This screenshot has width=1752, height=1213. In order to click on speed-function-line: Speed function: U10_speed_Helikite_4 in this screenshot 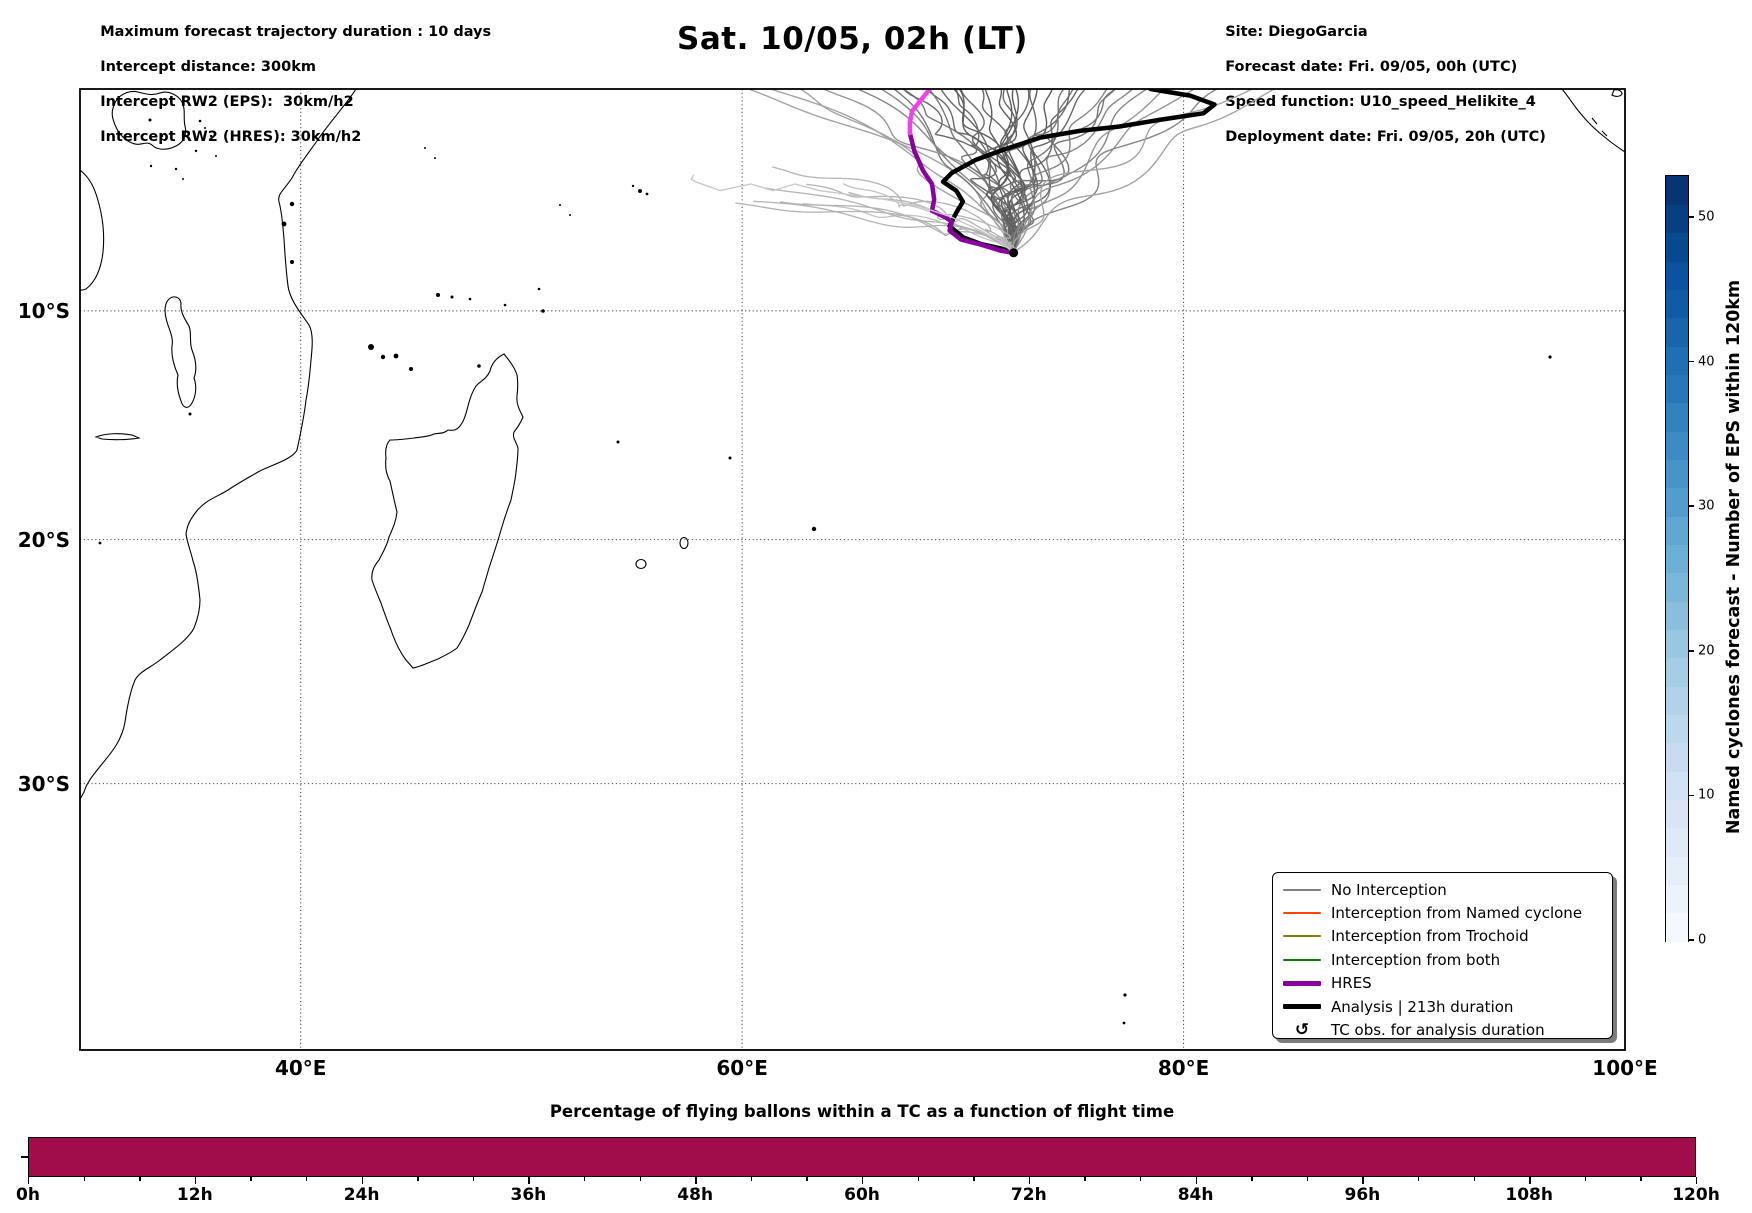, I will do `click(1380, 101)`.